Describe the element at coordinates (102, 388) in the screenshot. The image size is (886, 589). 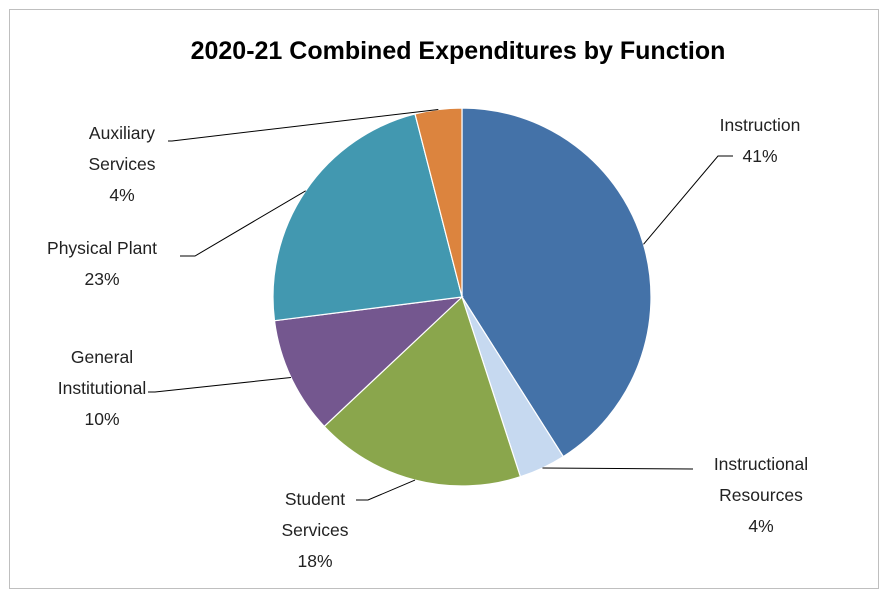
I see `slice-label-general-institutional: General Institutional 10%` at that location.